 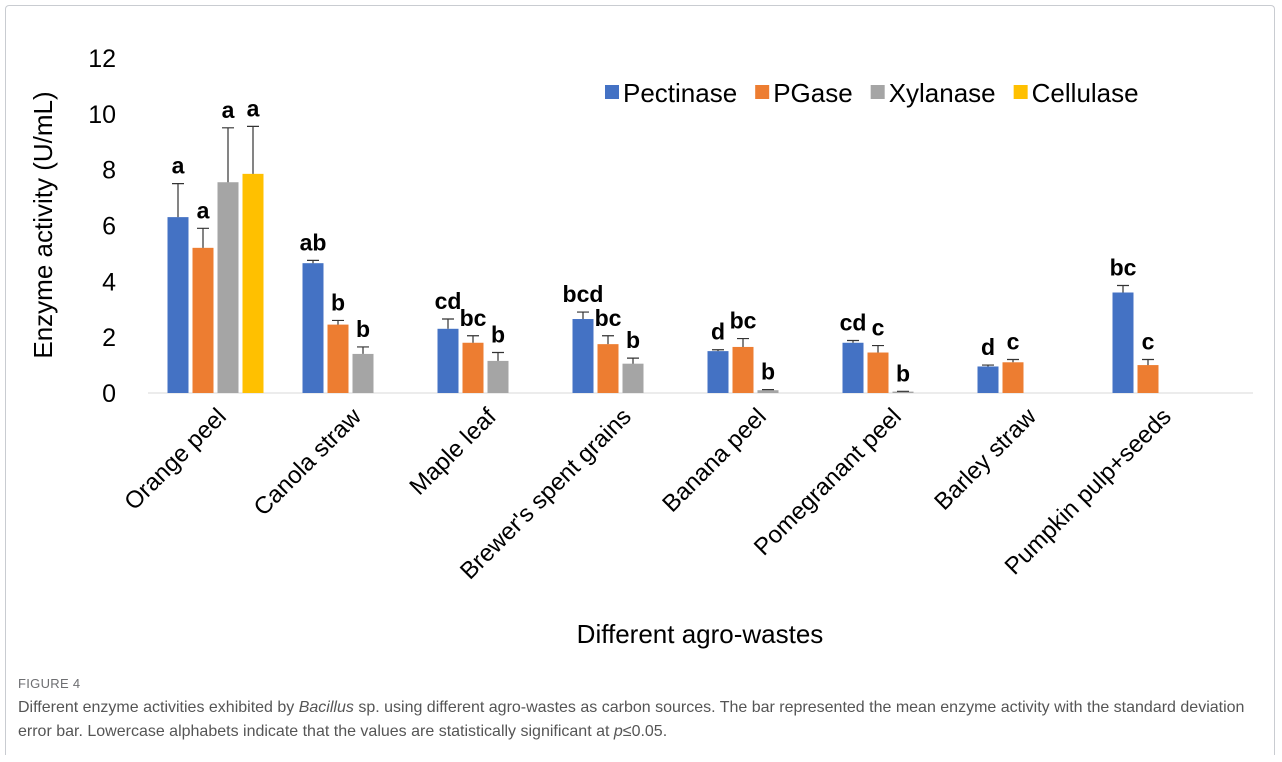 I want to click on x-tick-label: Barley straw, so click(x=985, y=459).